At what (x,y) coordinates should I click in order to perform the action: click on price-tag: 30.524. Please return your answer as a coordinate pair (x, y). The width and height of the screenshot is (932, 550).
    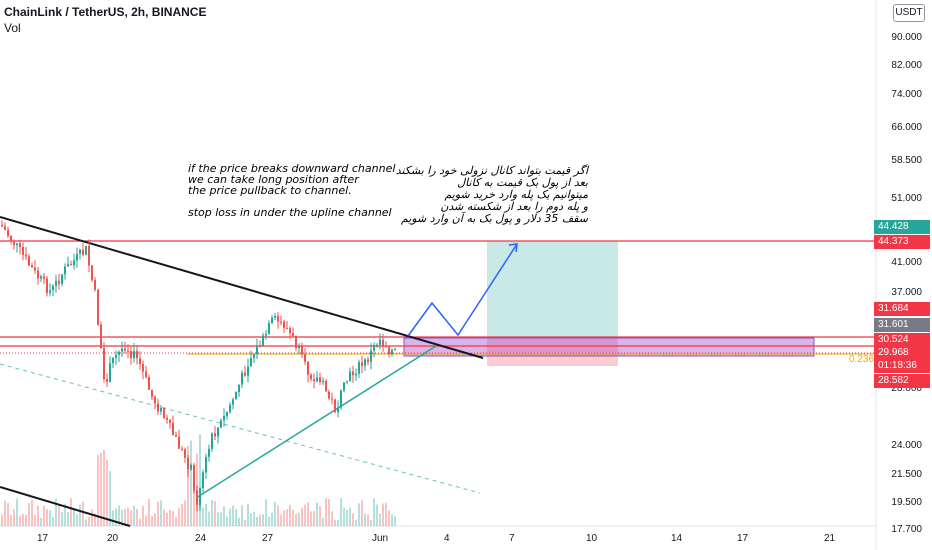
    Looking at the image, I should click on (902, 340).